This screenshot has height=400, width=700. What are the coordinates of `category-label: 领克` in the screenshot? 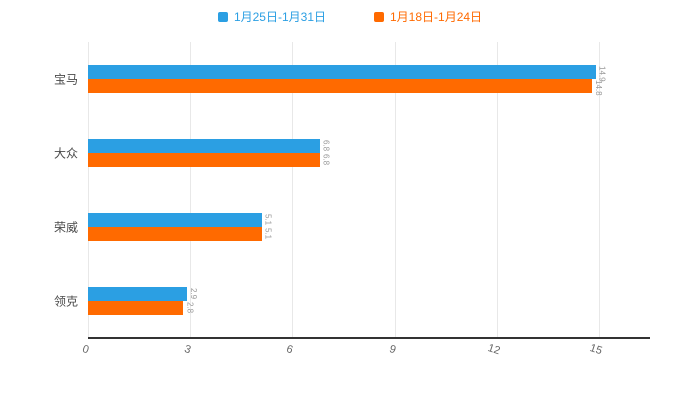 It's located at (65, 301).